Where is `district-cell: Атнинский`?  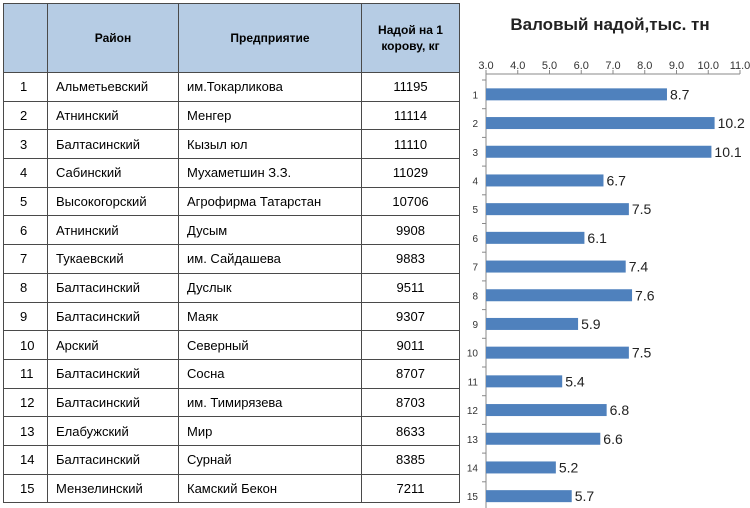
district-cell: Атнинский is located at coordinates (113, 230).